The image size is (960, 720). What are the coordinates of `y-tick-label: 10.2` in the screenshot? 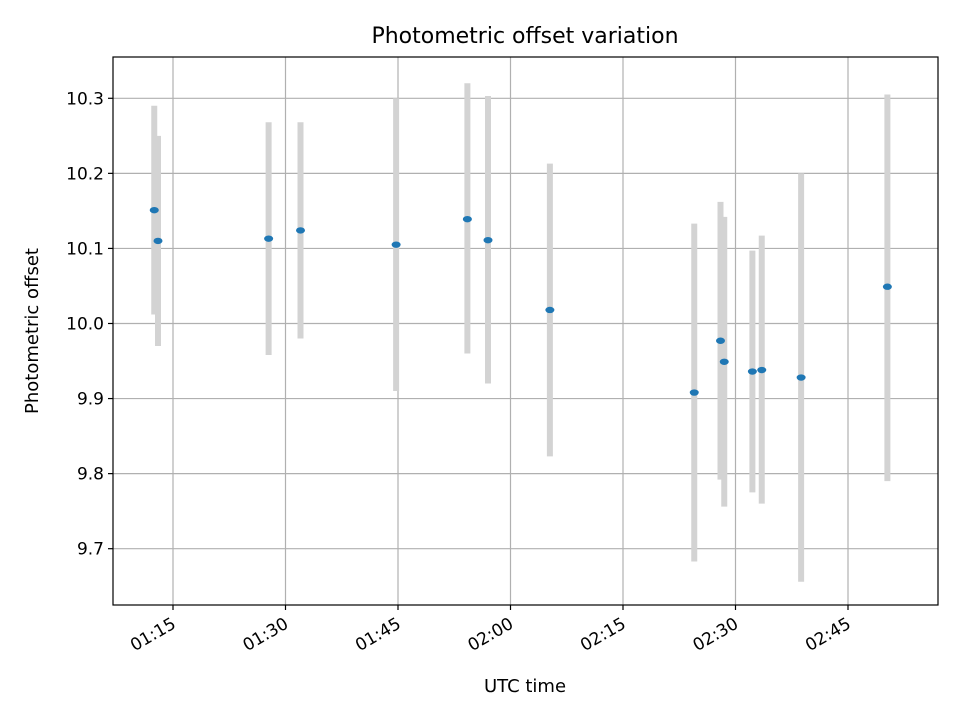 It's located at (85, 174).